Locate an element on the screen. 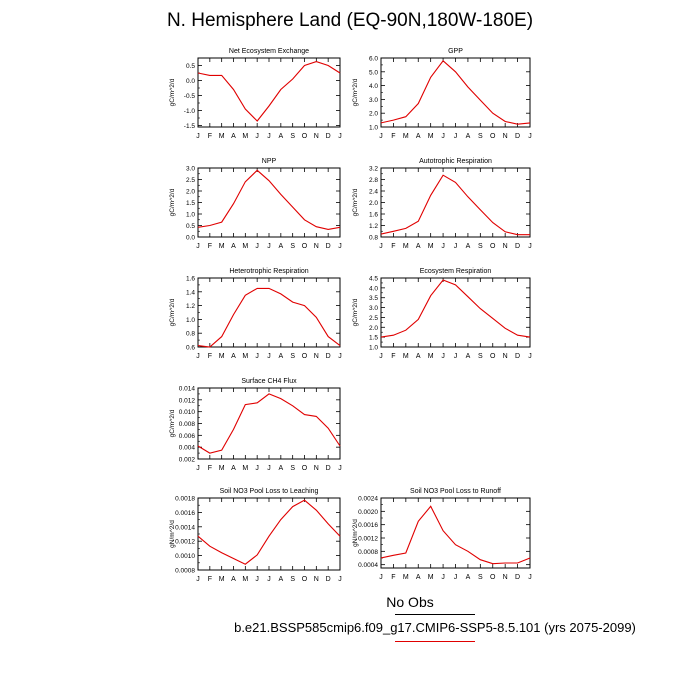 Image resolution: width=700 pixels, height=700 pixels. y-tick-label: 0.0020 is located at coordinates (368, 512).